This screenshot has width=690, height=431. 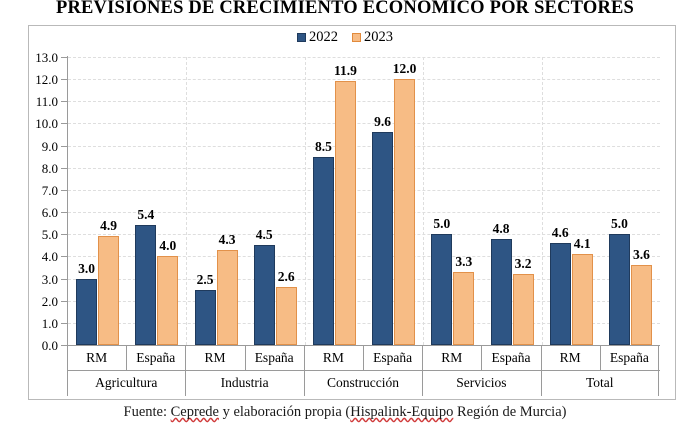 What do you see at coordinates (264, 295) in the screenshot?
I see `bar-2022-industria-españa` at bounding box center [264, 295].